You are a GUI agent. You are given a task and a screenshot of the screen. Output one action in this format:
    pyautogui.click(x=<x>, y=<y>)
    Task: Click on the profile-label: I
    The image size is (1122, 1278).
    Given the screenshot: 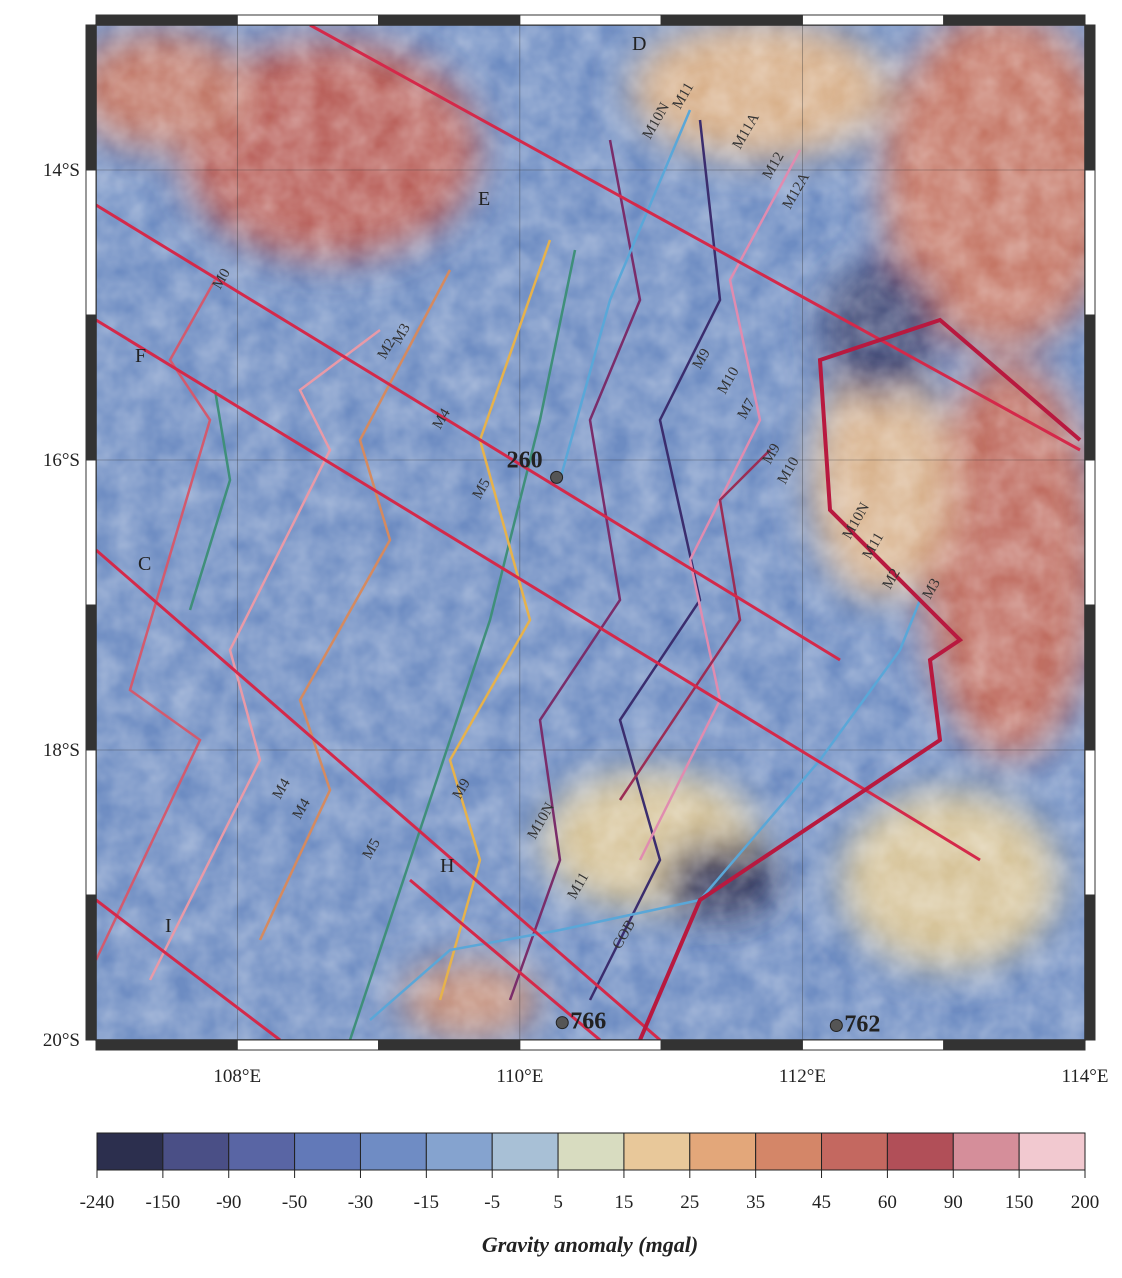 What is the action you would take?
    pyautogui.click(x=168, y=926)
    